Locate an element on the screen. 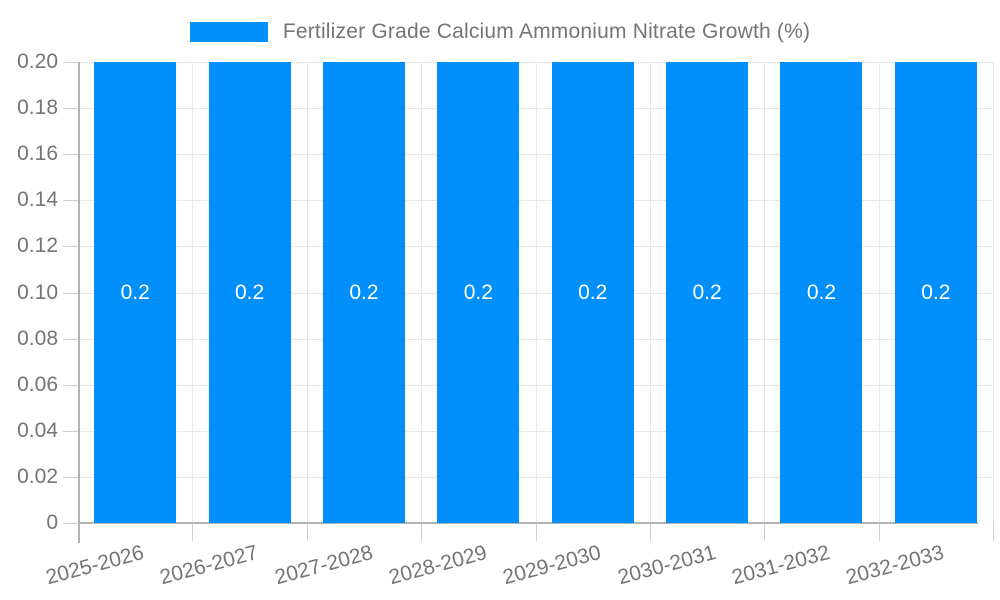  x-axis-label: 2031-2032 is located at coordinates (781, 565).